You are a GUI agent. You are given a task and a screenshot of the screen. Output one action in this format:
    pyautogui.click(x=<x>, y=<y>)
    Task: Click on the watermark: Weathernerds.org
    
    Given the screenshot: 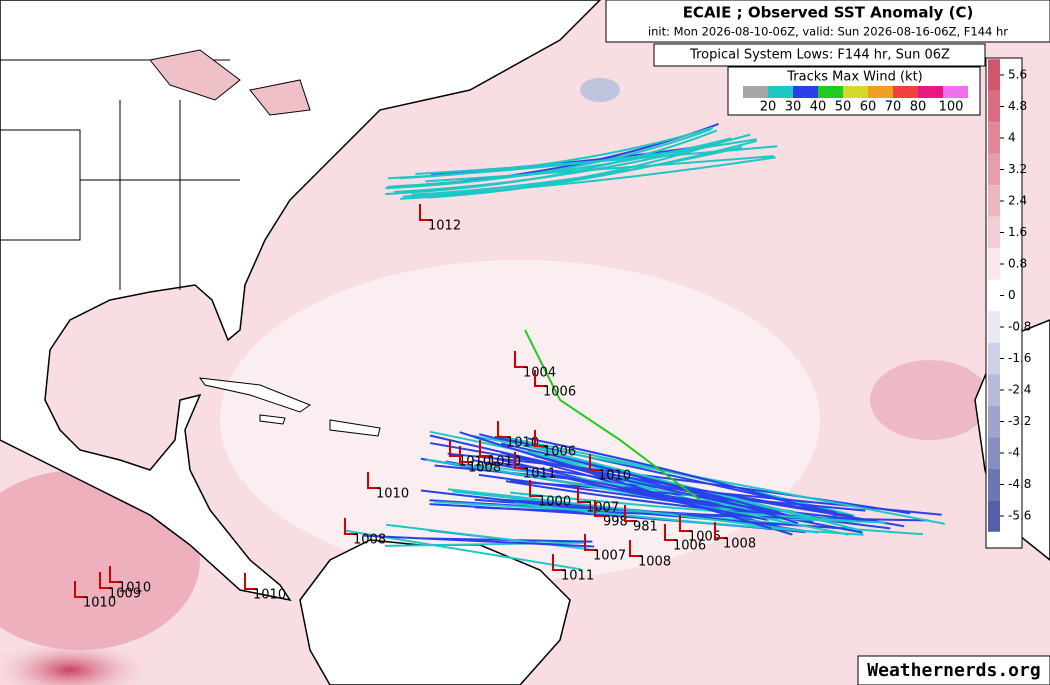 What is the action you would take?
    pyautogui.click(x=953, y=670)
    